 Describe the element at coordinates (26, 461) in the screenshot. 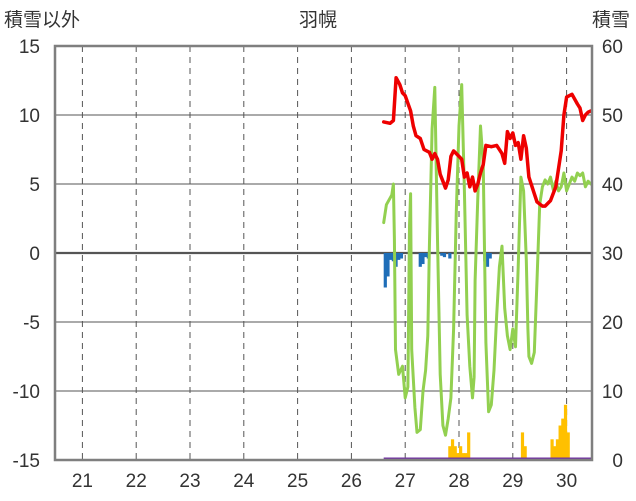

I see `left-tick-label: -15` at that location.